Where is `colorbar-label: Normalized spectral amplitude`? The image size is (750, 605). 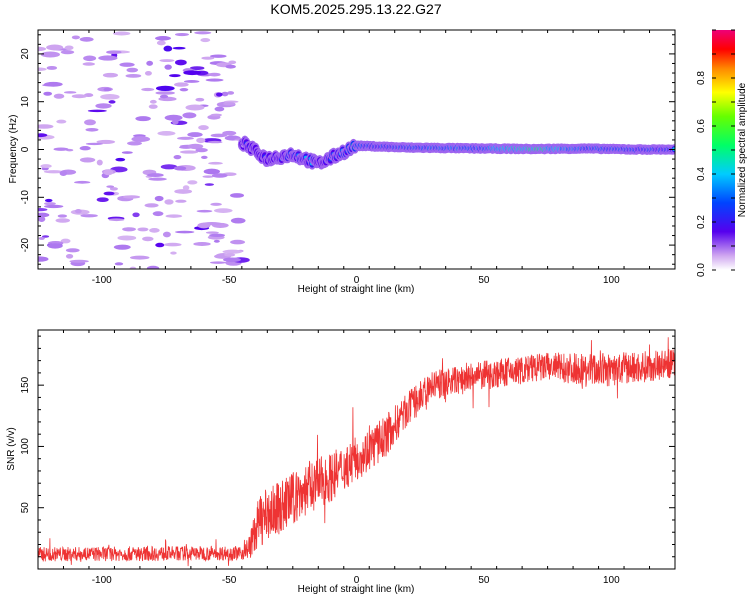 colorbar-label: Normalized spectral amplitude is located at coordinates (742, 149).